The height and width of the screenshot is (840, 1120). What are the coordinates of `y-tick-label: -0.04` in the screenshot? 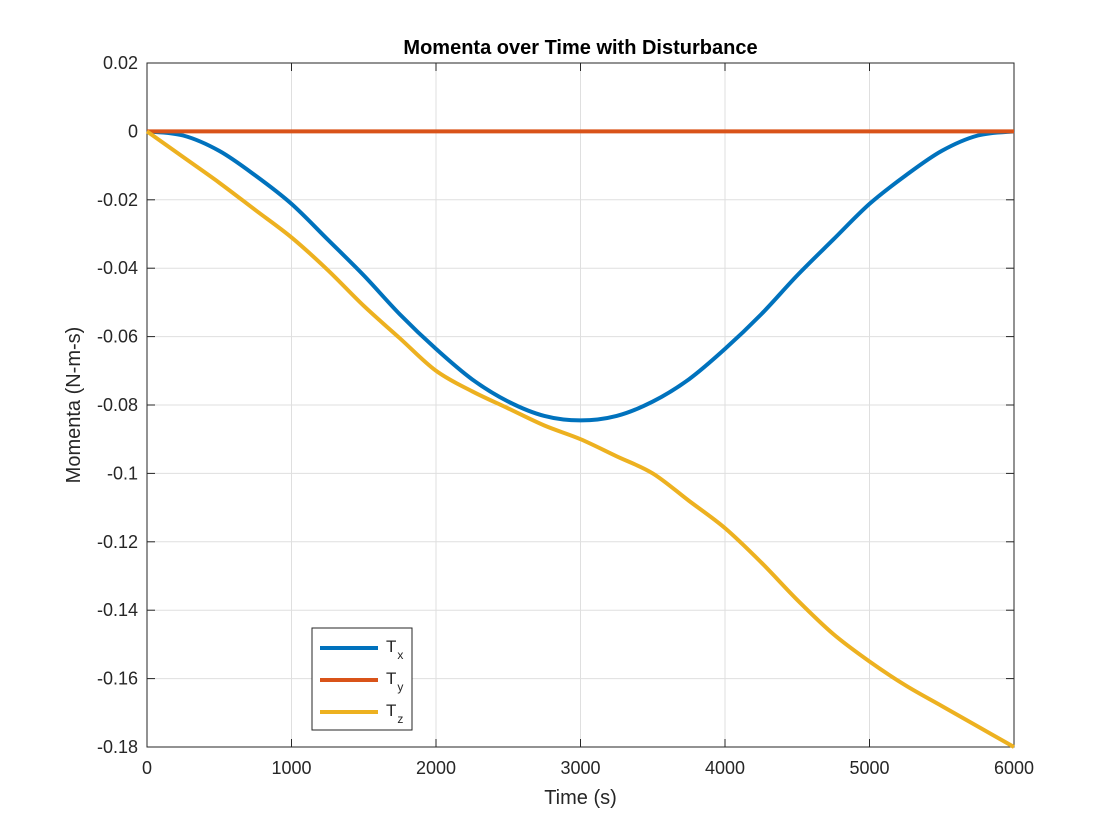 It's located at (117, 268).